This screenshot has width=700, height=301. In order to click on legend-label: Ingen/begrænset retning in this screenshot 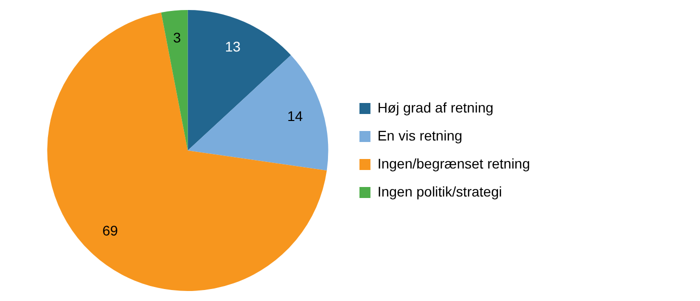, I will do `click(453, 163)`.